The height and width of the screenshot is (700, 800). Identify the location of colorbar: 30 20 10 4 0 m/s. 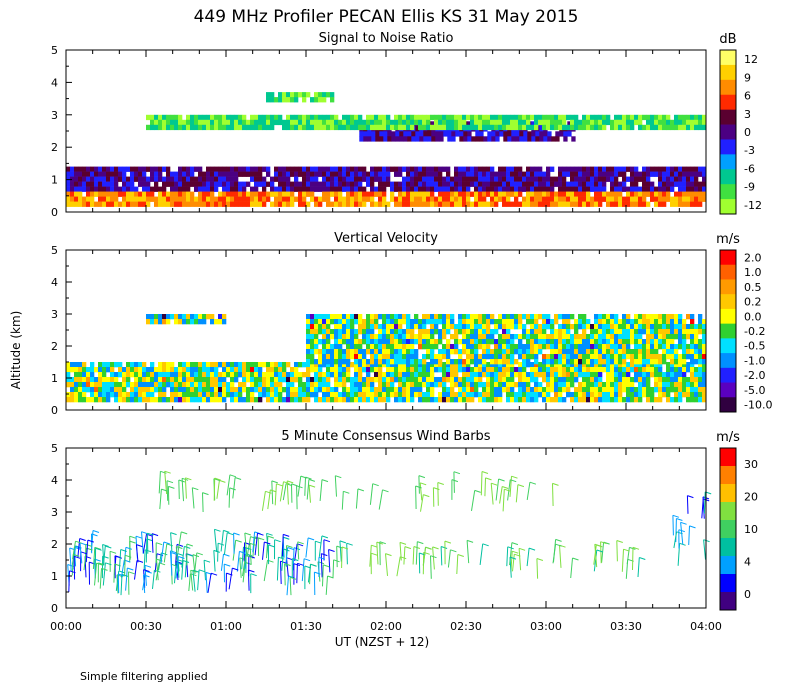
(737, 520).